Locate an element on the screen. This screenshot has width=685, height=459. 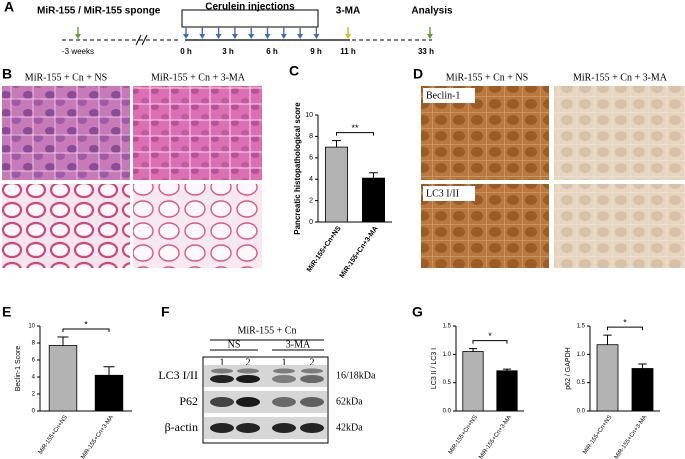
y-tick-label: 10 is located at coordinates (309, 115).